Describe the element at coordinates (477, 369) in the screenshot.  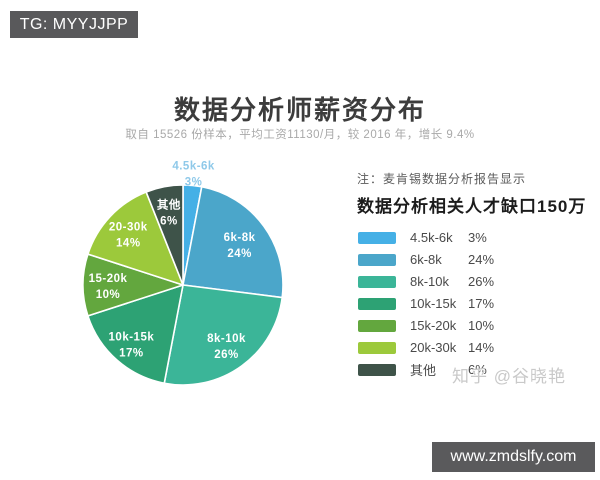
I see `legend-percent: 6%` at that location.